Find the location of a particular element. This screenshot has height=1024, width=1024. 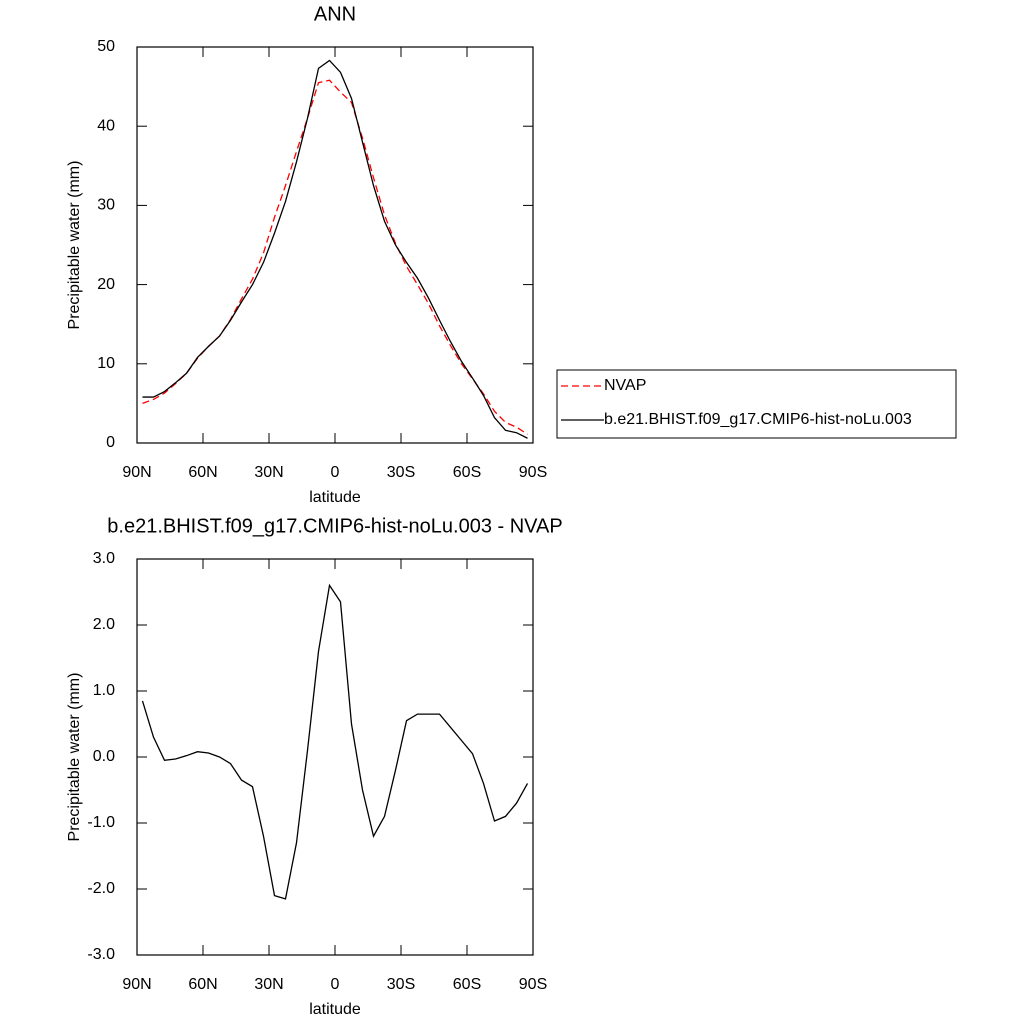

chart-title: ANN is located at coordinates (335, 14).